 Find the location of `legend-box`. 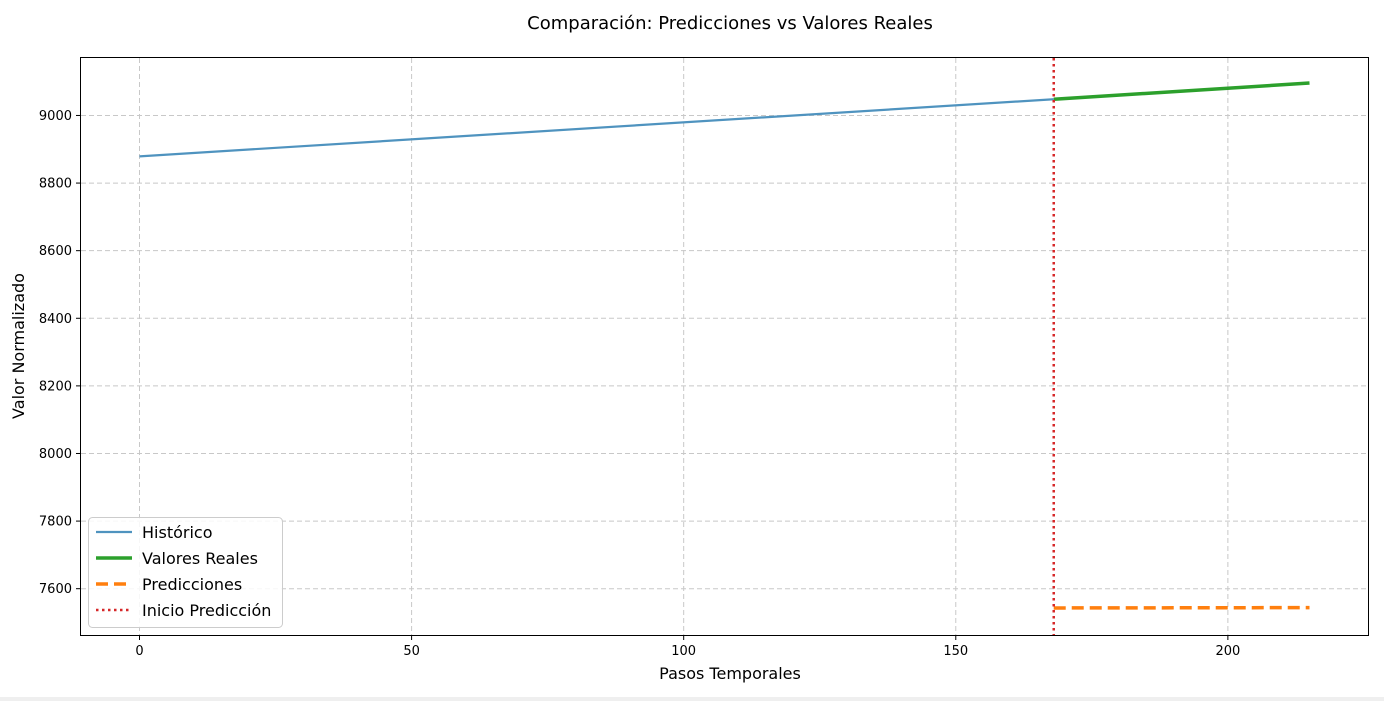

legend-box is located at coordinates (185, 572).